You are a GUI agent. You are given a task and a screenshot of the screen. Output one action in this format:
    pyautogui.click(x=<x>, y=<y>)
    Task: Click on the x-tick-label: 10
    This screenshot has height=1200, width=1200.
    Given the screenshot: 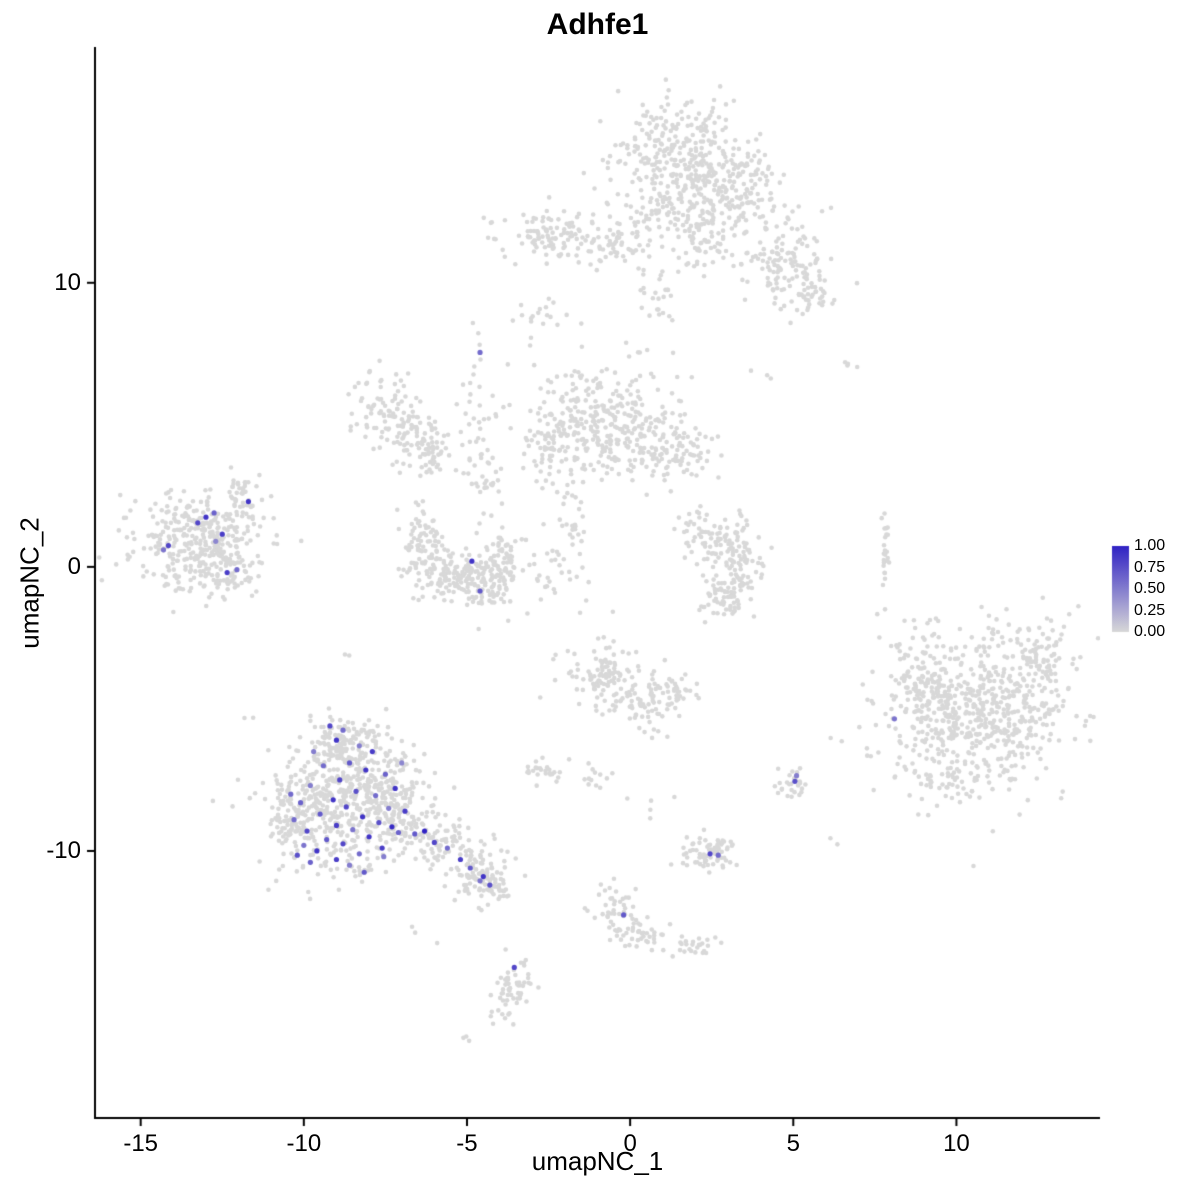 What is the action you would take?
    pyautogui.click(x=956, y=1143)
    